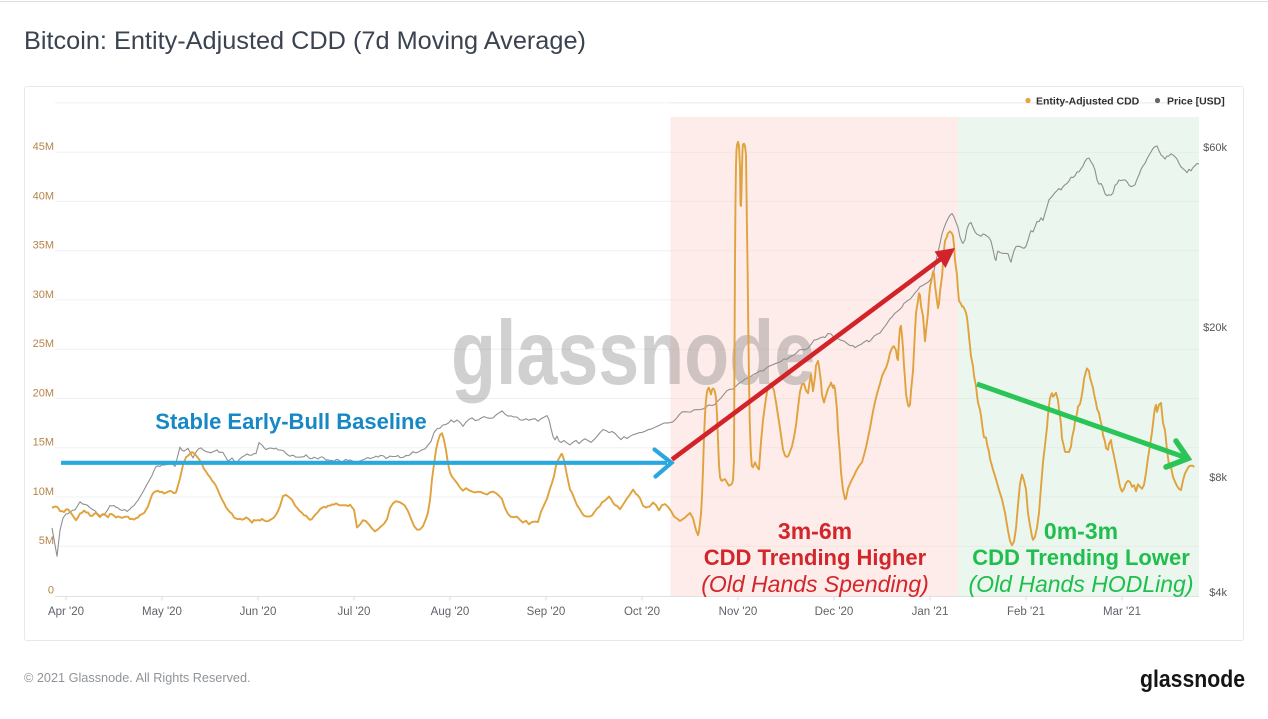 The width and height of the screenshot is (1268, 719). What do you see at coordinates (1196, 101) in the screenshot?
I see `svg-text: Price [USD]` at bounding box center [1196, 101].